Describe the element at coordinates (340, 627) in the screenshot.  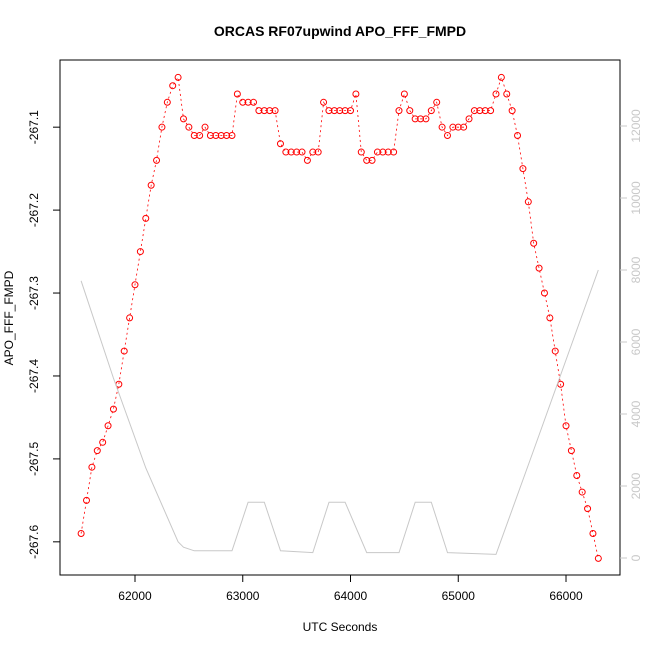
I see `x-axis-label: UTC Seconds` at that location.